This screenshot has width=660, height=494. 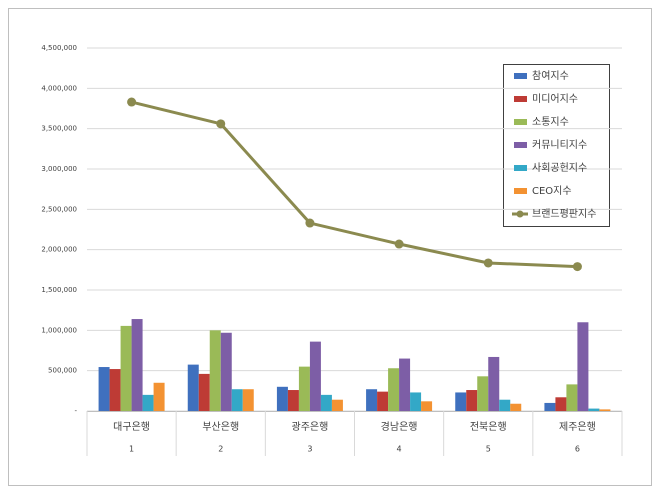 What do you see at coordinates (488, 427) in the screenshot?
I see `x-tick-label: 전북은행` at bounding box center [488, 427].